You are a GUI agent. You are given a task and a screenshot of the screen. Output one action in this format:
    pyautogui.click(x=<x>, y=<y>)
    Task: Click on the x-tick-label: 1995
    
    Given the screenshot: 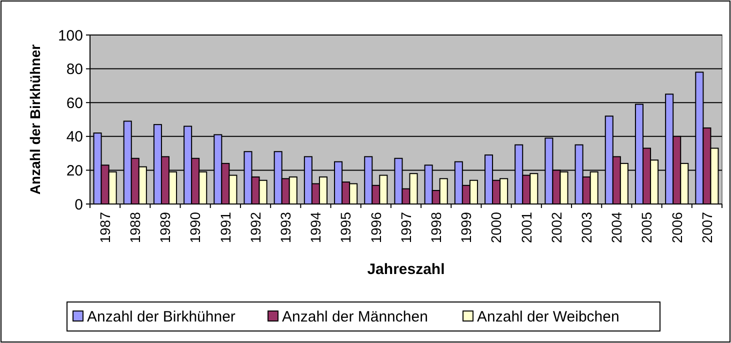 What is the action you would take?
    pyautogui.click(x=346, y=228)
    